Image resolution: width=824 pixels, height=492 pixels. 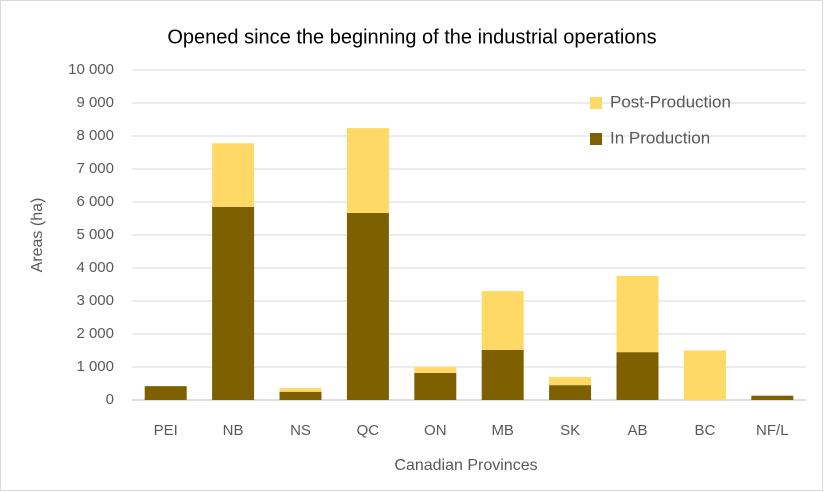 What do you see at coordinates (300, 430) in the screenshot?
I see `x-tick-label: NS` at bounding box center [300, 430].